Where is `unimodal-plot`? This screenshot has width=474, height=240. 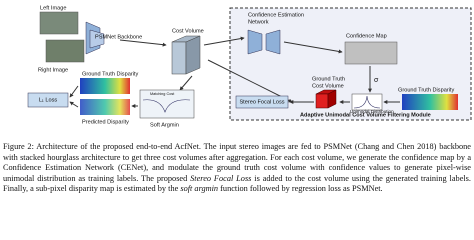 unimodal-plot is located at coordinates (367, 102).